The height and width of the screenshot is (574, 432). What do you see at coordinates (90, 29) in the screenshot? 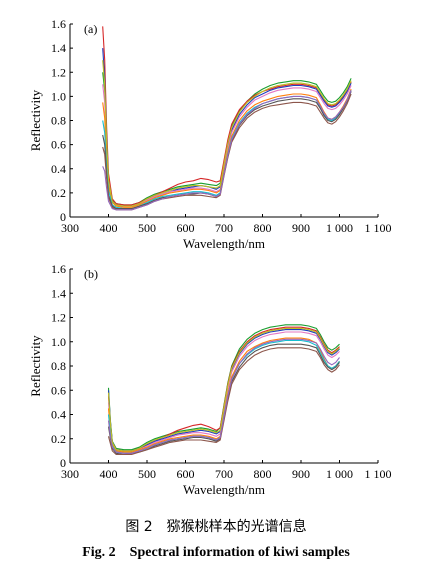
I see `panel-label: (a)` at bounding box center [90, 29].